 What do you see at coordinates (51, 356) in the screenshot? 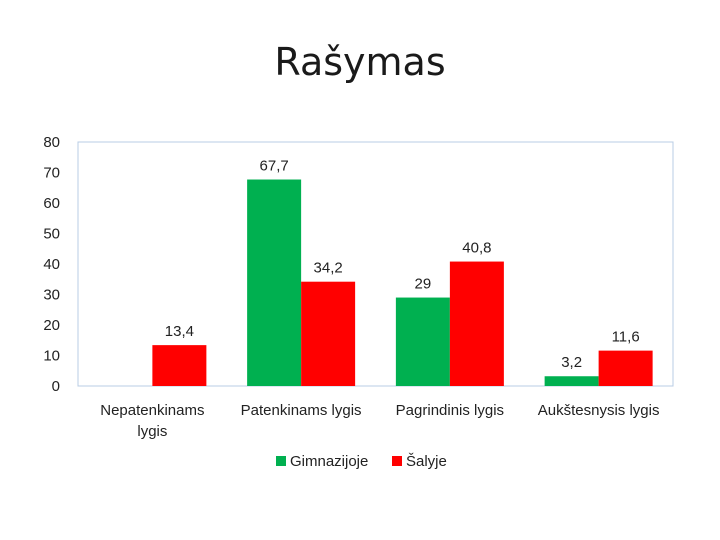
I see `y-tick-label: 10` at bounding box center [51, 356].